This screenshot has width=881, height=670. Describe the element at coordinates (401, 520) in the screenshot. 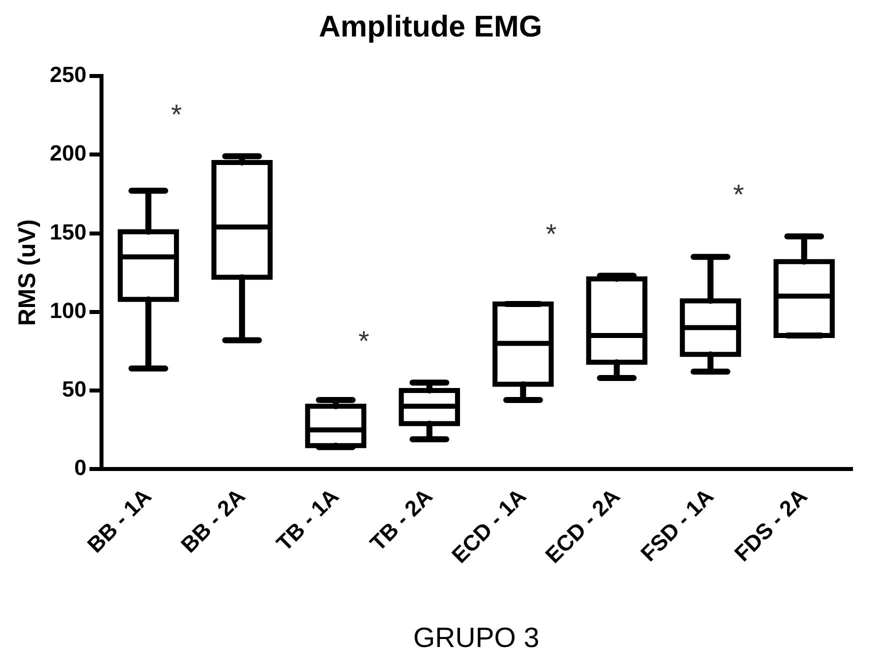

I see `x-tick-label: TB - 2A` at that location.